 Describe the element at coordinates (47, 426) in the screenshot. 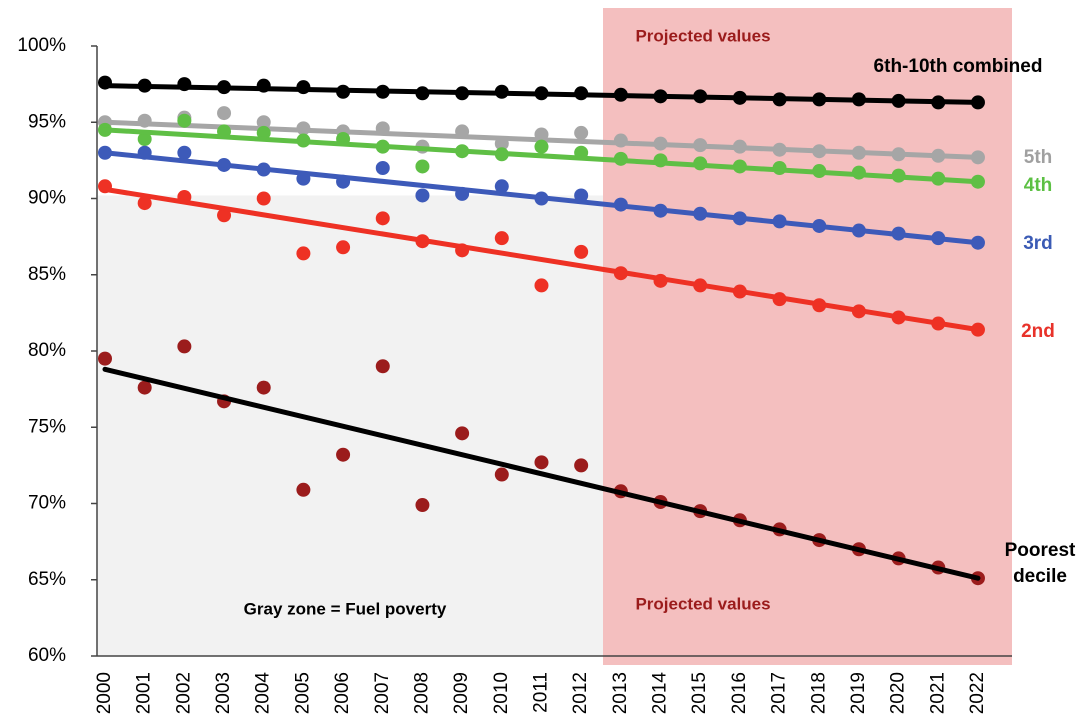

I see `y-tick-label: 75%` at that location.